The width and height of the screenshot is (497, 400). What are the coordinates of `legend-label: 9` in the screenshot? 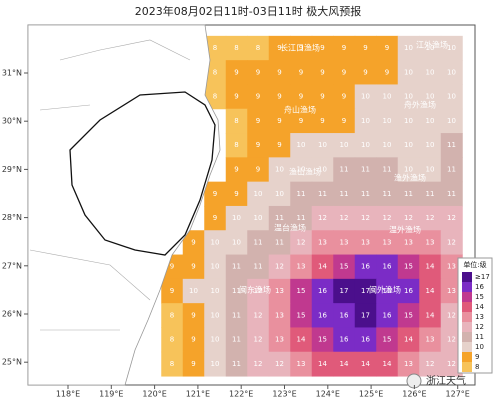 It's located at (477, 357).